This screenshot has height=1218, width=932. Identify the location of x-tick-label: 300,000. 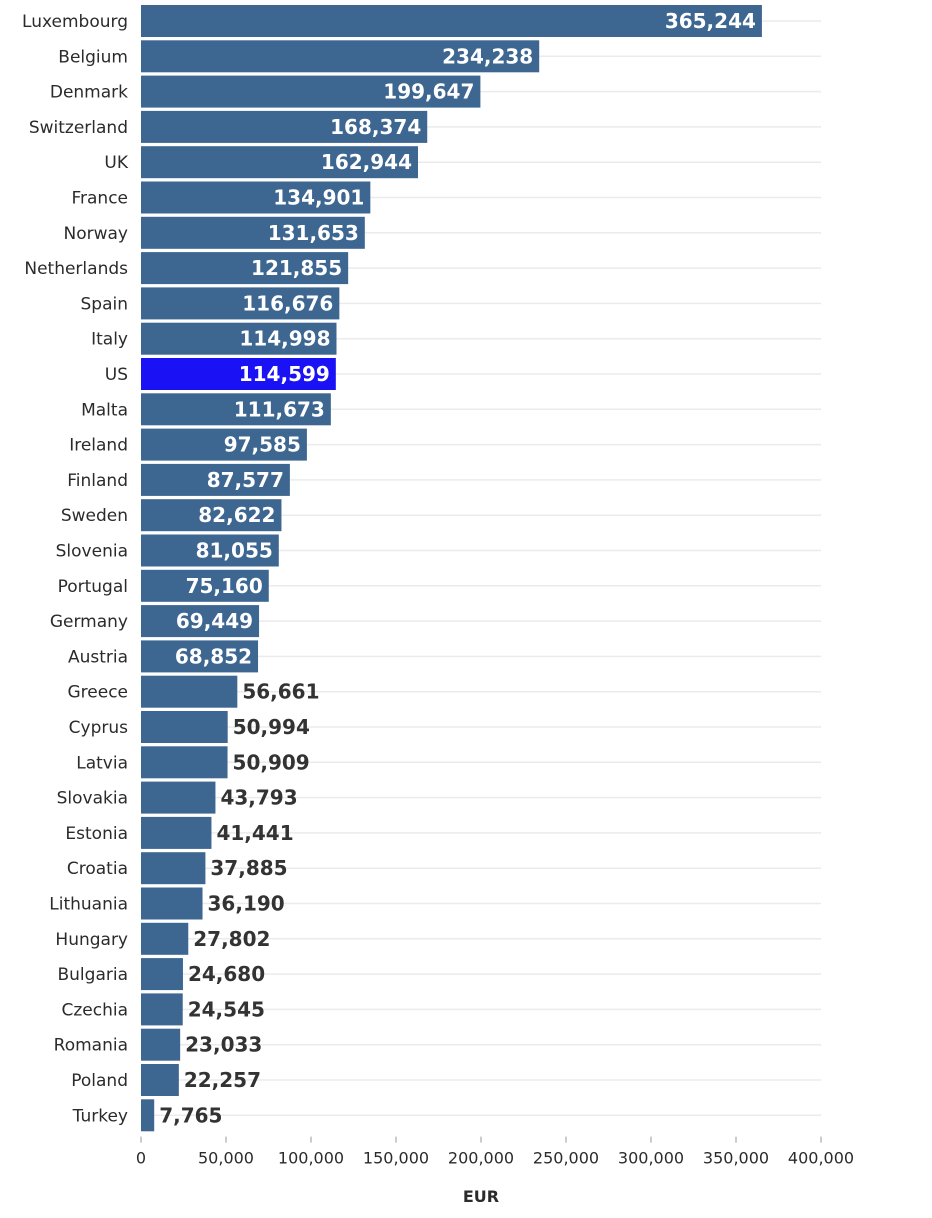
(651, 1158).